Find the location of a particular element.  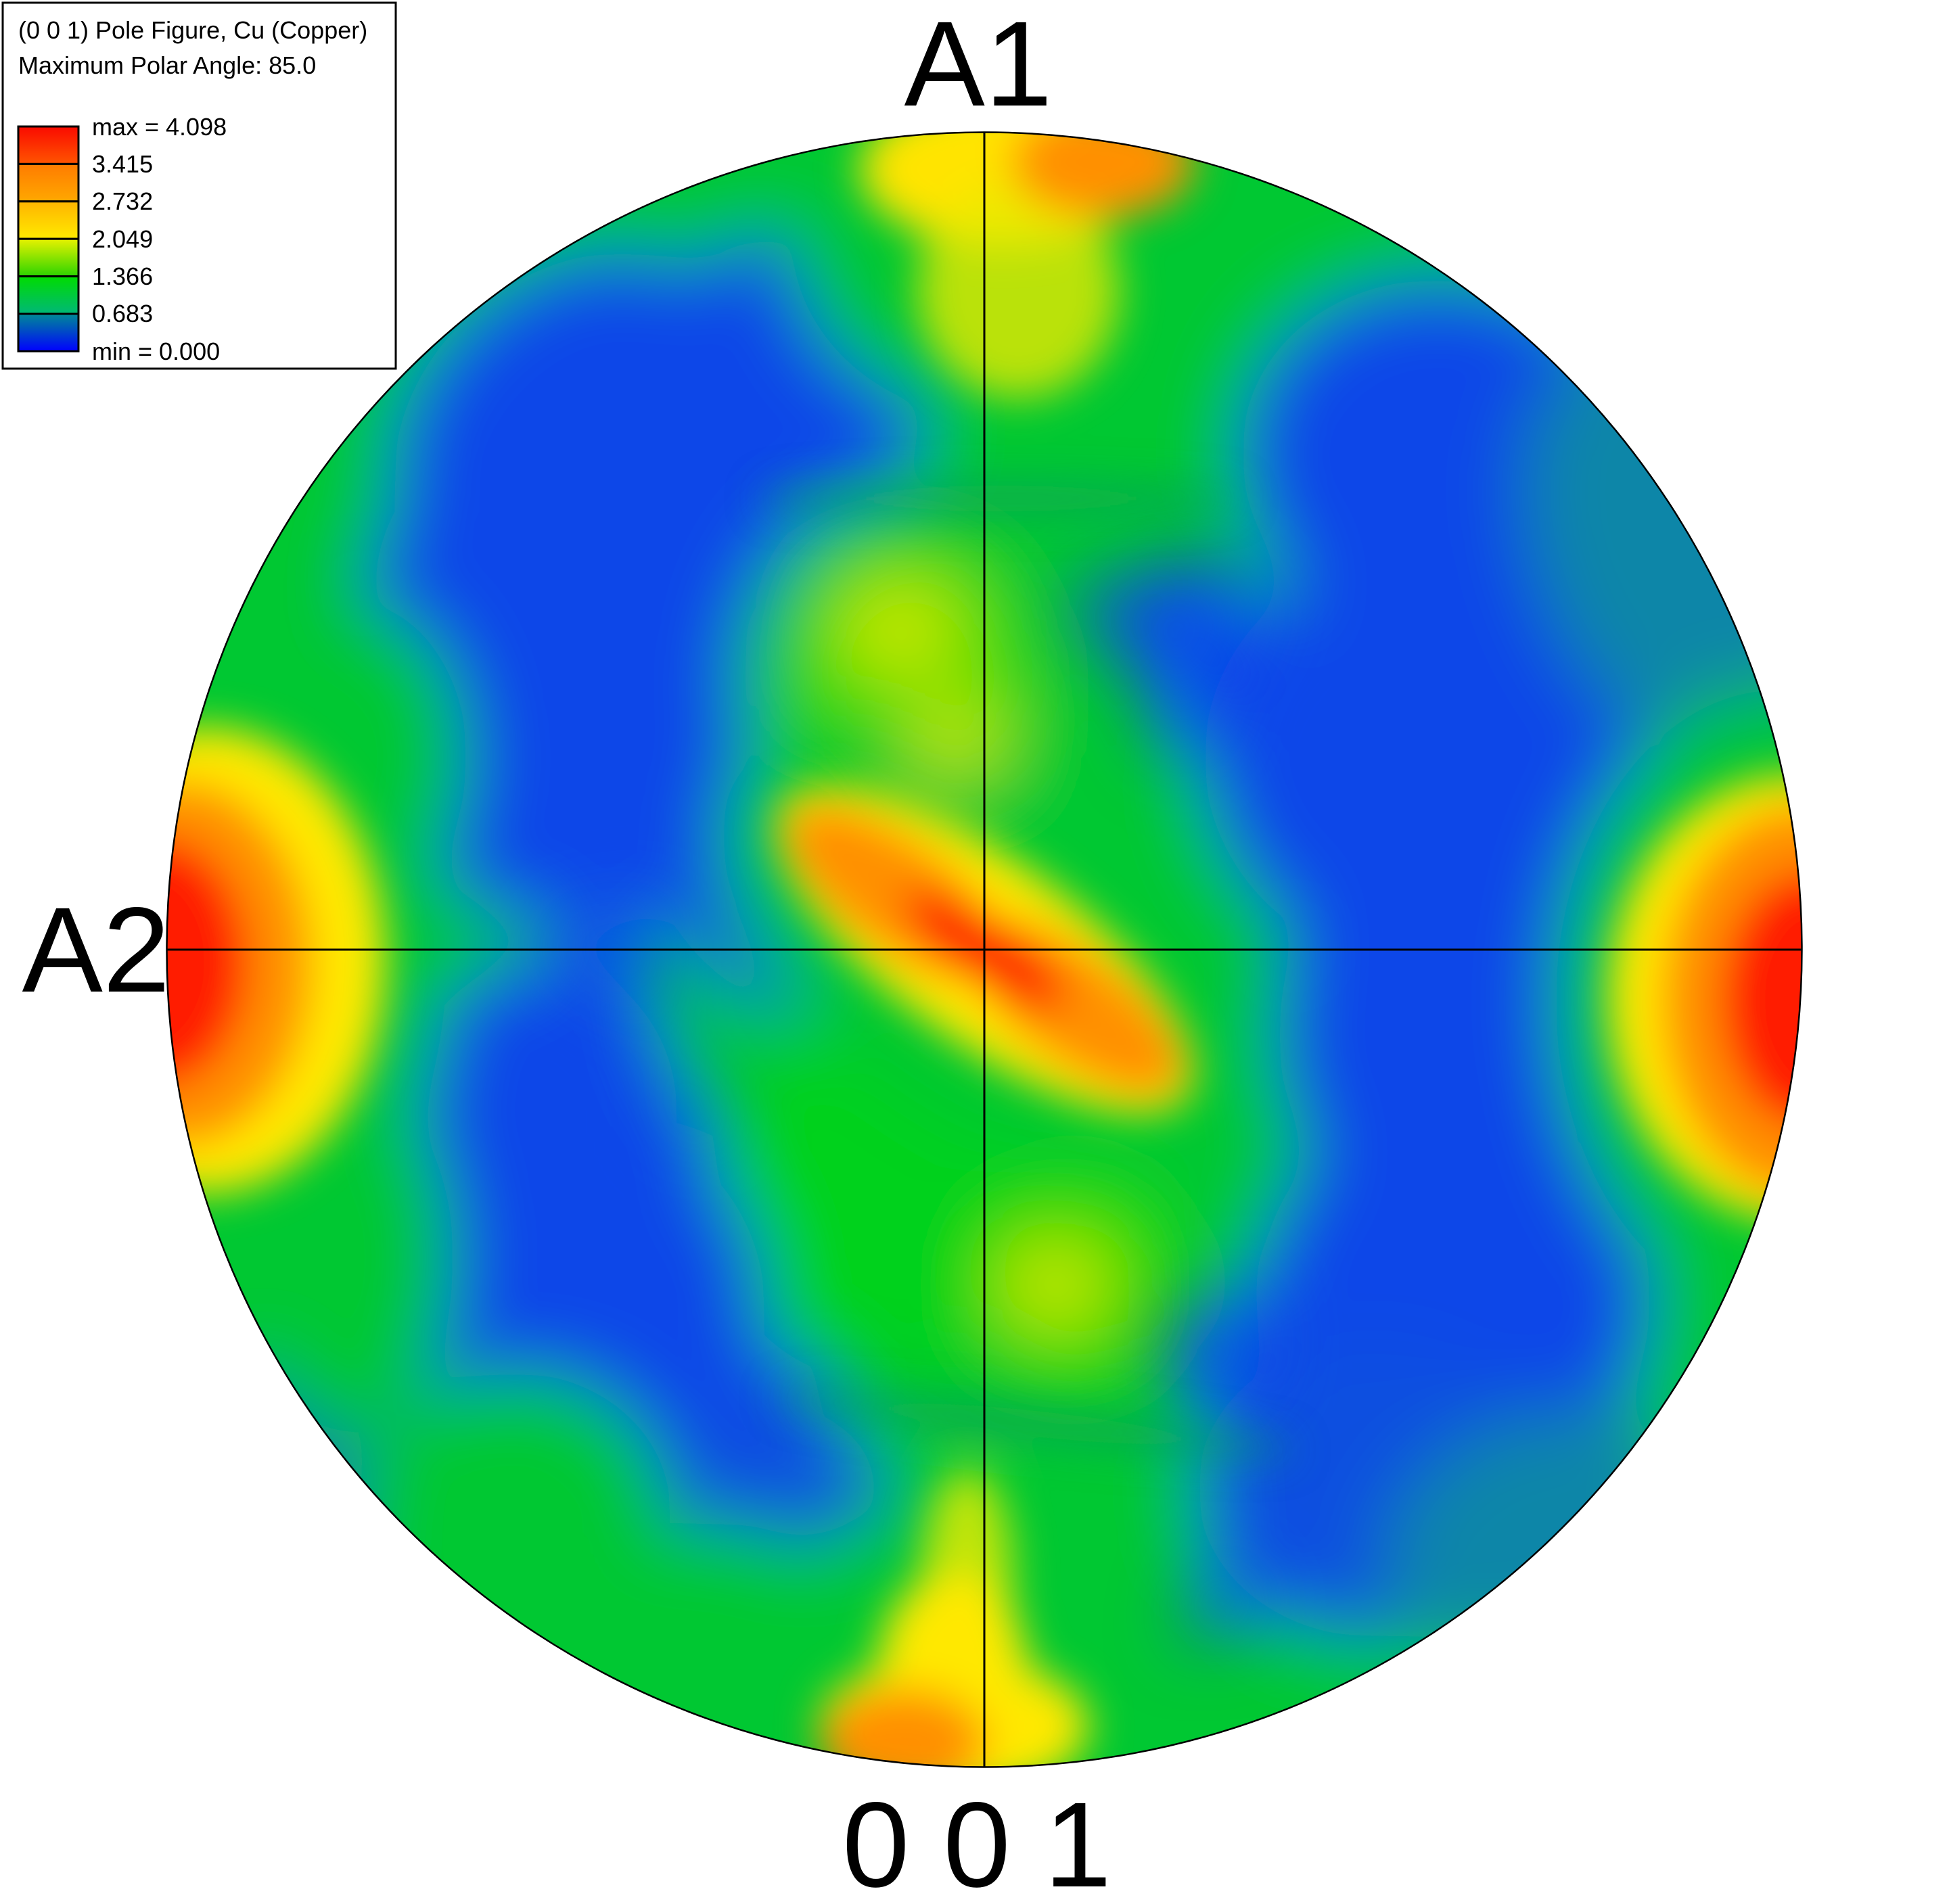

svg-text: 2.732 is located at coordinates (122, 201).